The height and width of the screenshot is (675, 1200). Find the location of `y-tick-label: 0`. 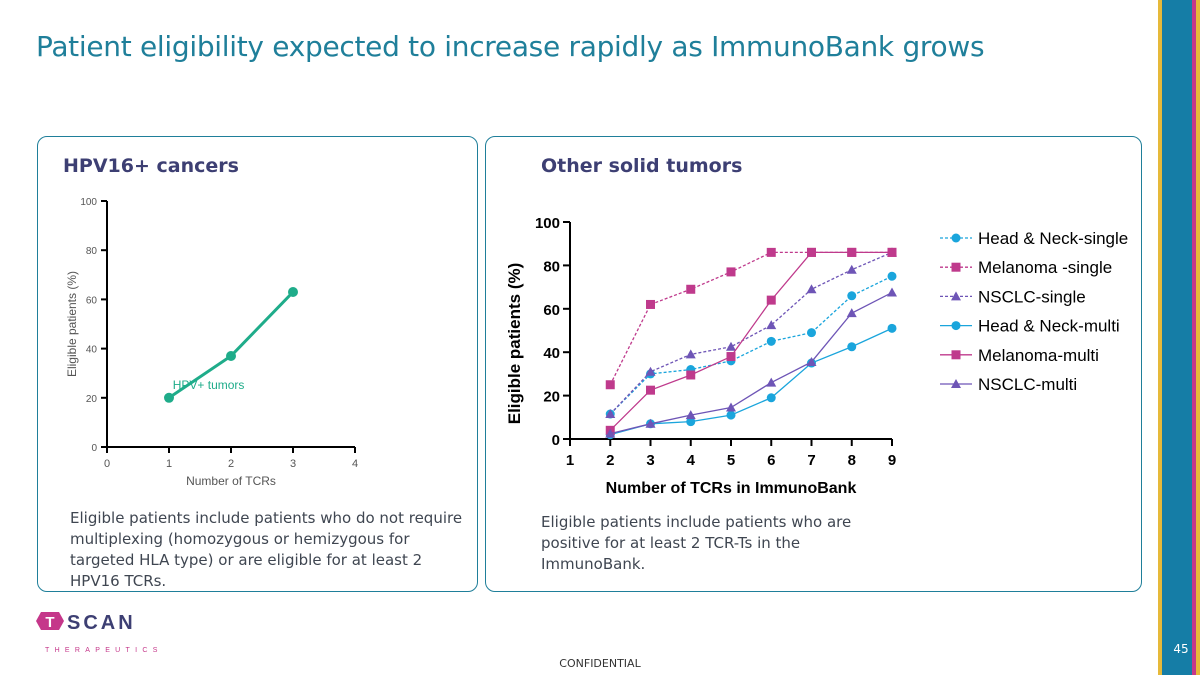

y-tick-label: 0 is located at coordinates (556, 440).